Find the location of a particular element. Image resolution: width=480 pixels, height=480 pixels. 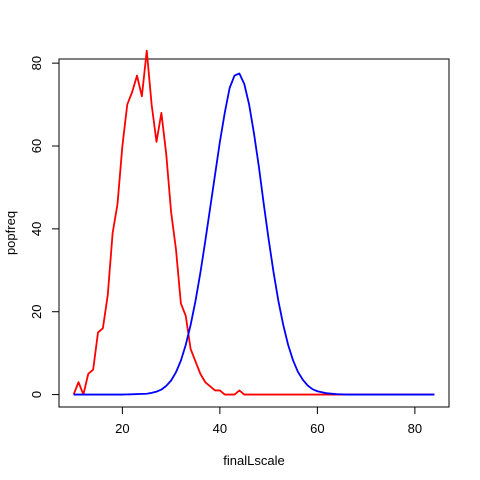

x-tick-label-60: 60 is located at coordinates (317, 428).